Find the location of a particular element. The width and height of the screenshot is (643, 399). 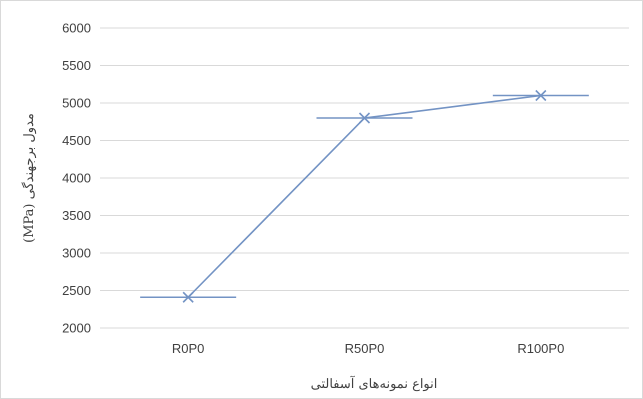

x-tick-label: R0P0 is located at coordinates (188, 348).